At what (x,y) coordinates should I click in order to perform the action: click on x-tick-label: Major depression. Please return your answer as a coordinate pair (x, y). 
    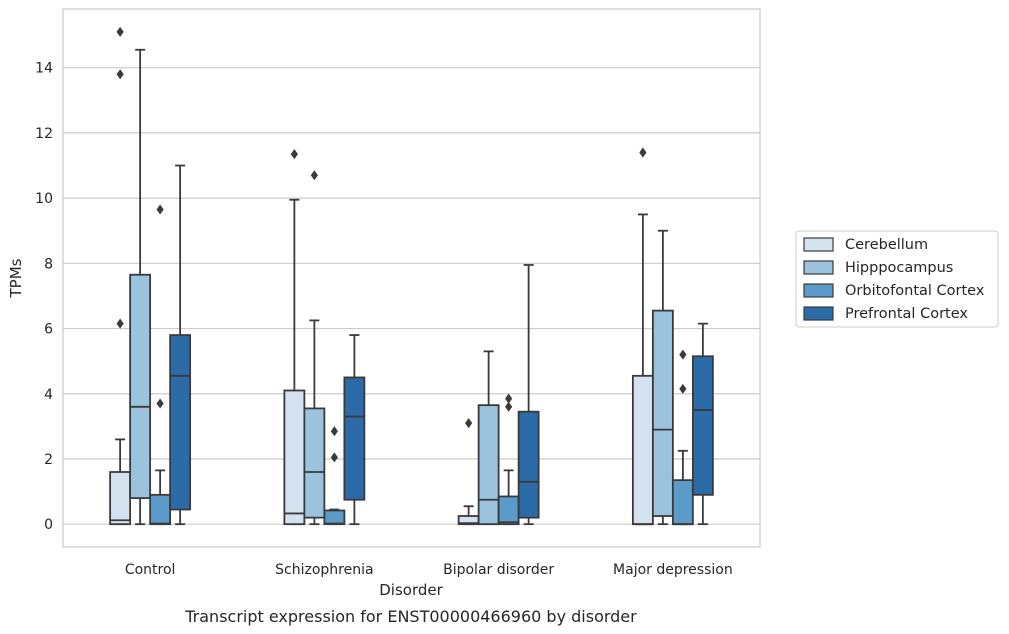
    Looking at the image, I should click on (673, 570).